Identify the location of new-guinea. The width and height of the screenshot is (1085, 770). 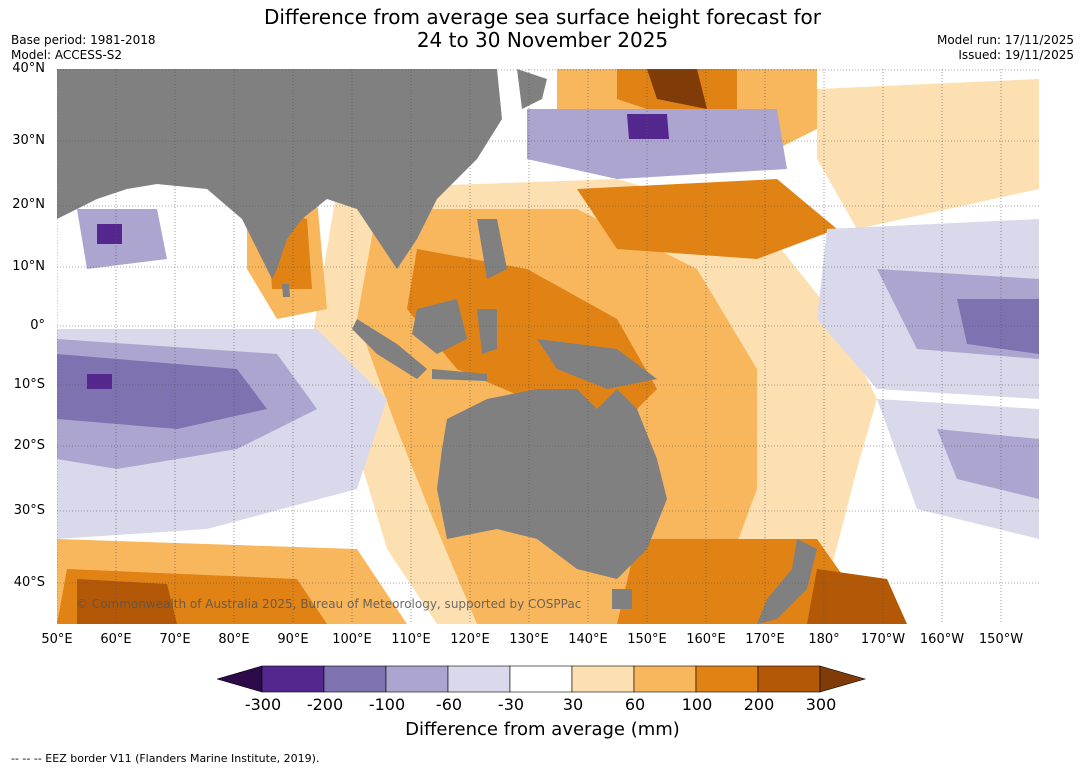
(597, 364).